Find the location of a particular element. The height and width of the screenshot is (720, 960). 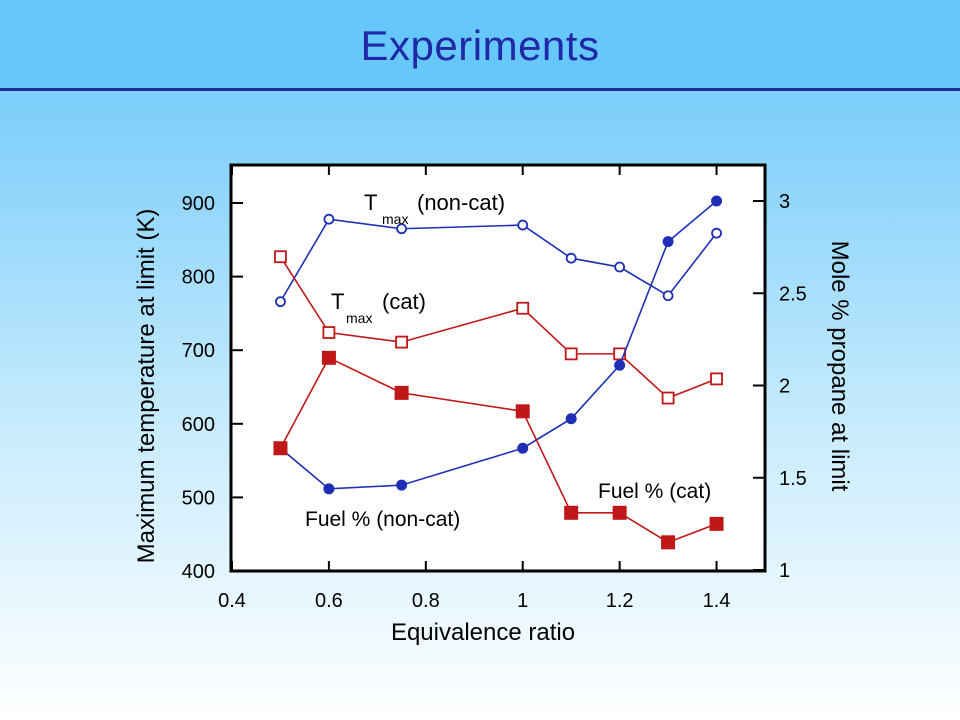

x-tick-label: 1.4 is located at coordinates (717, 601).